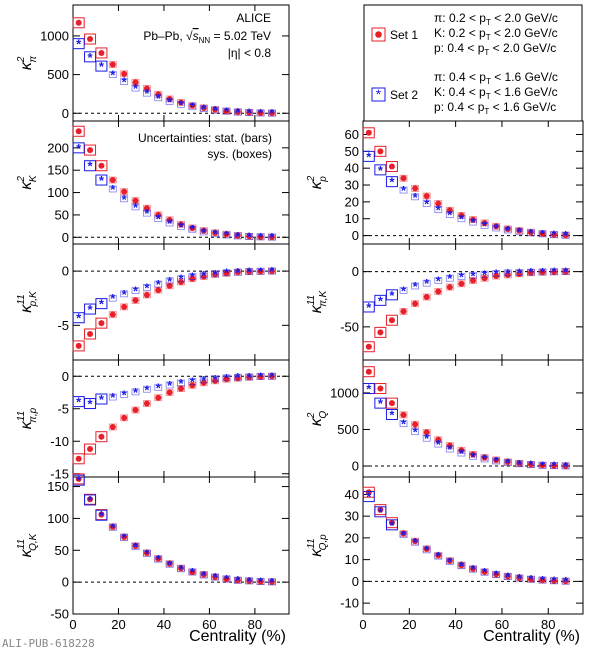 The height and width of the screenshot is (650, 593). Describe the element at coordinates (496, 93) in the screenshot. I see `set2-cut-K: K: 0.4 < pT < 1.6 GeV/c` at that location.